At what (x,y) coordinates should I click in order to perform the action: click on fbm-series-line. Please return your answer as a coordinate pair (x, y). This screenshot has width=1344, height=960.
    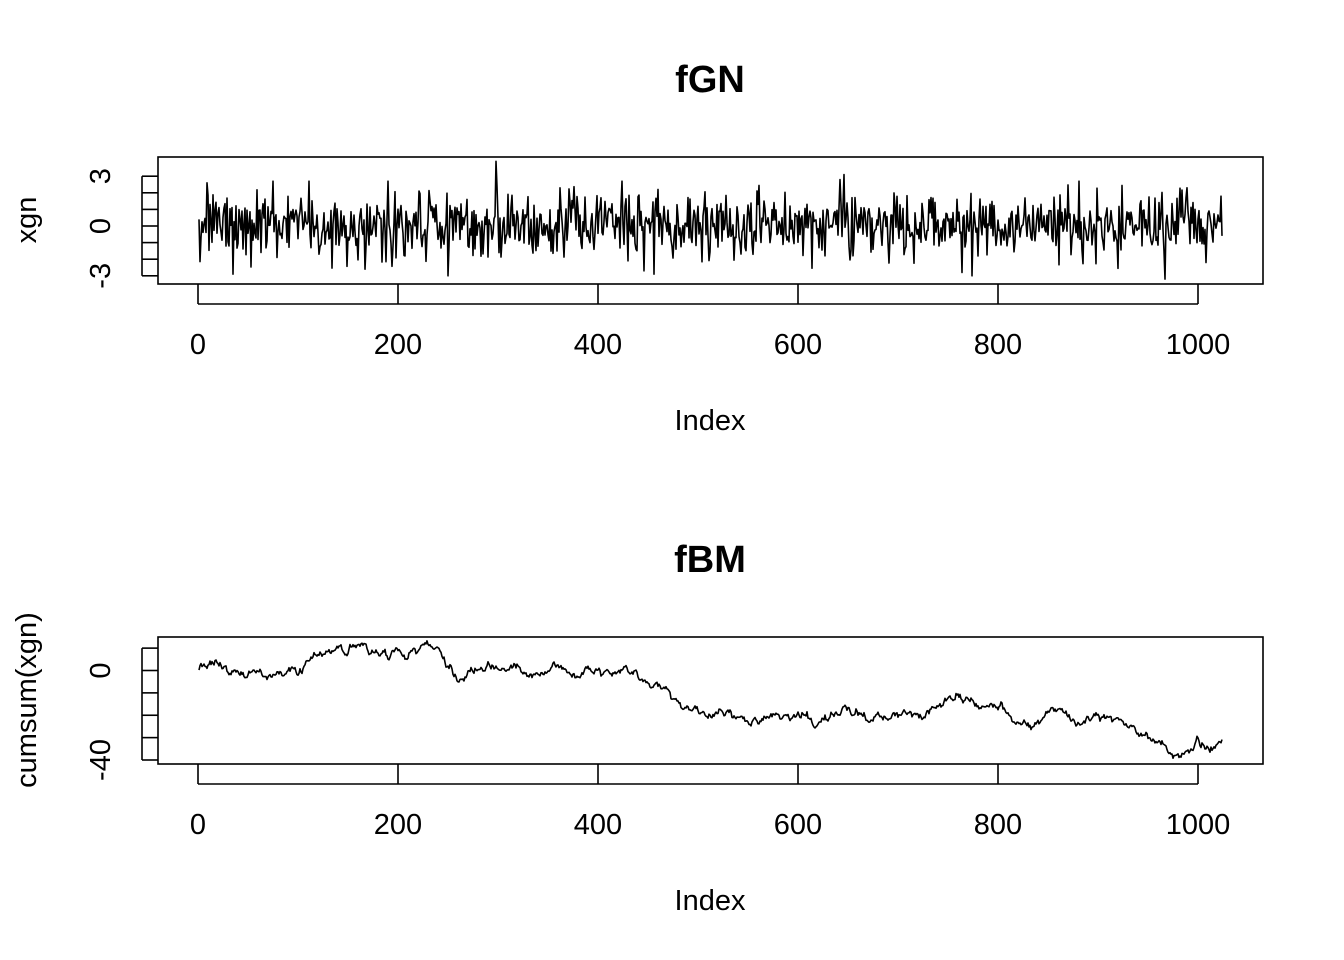
    Looking at the image, I should click on (710, 700).